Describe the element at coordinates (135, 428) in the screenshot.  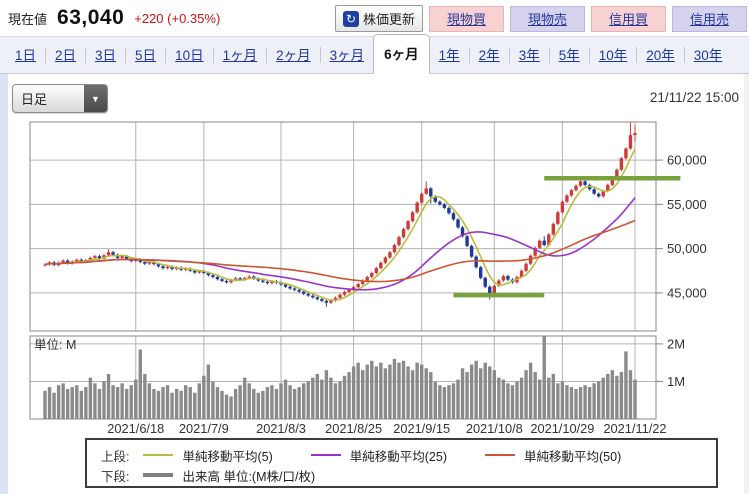
I see `x-axis-label: 2021/6/18` at that location.